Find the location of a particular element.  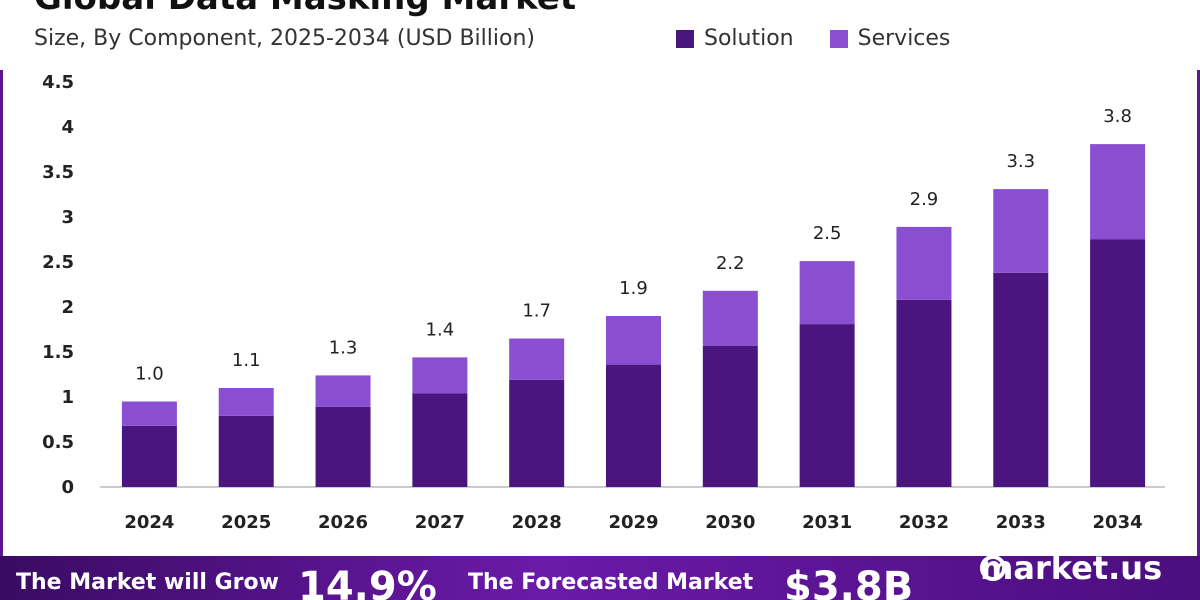

footer-forecast-text: The Forecasted Market is located at coordinates (611, 582).